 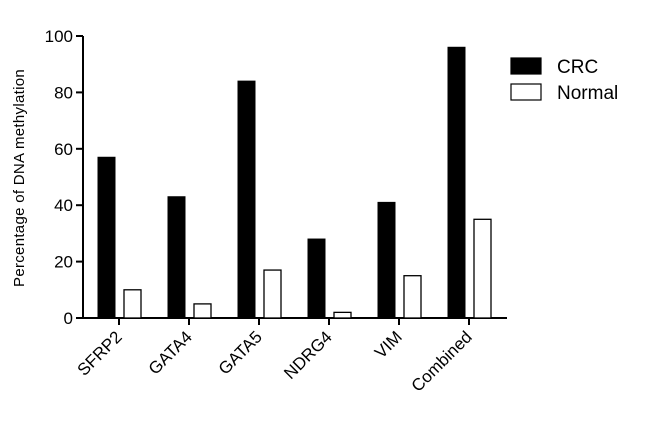 What do you see at coordinates (526, 66) in the screenshot?
I see `legend-swatch-crc` at bounding box center [526, 66].